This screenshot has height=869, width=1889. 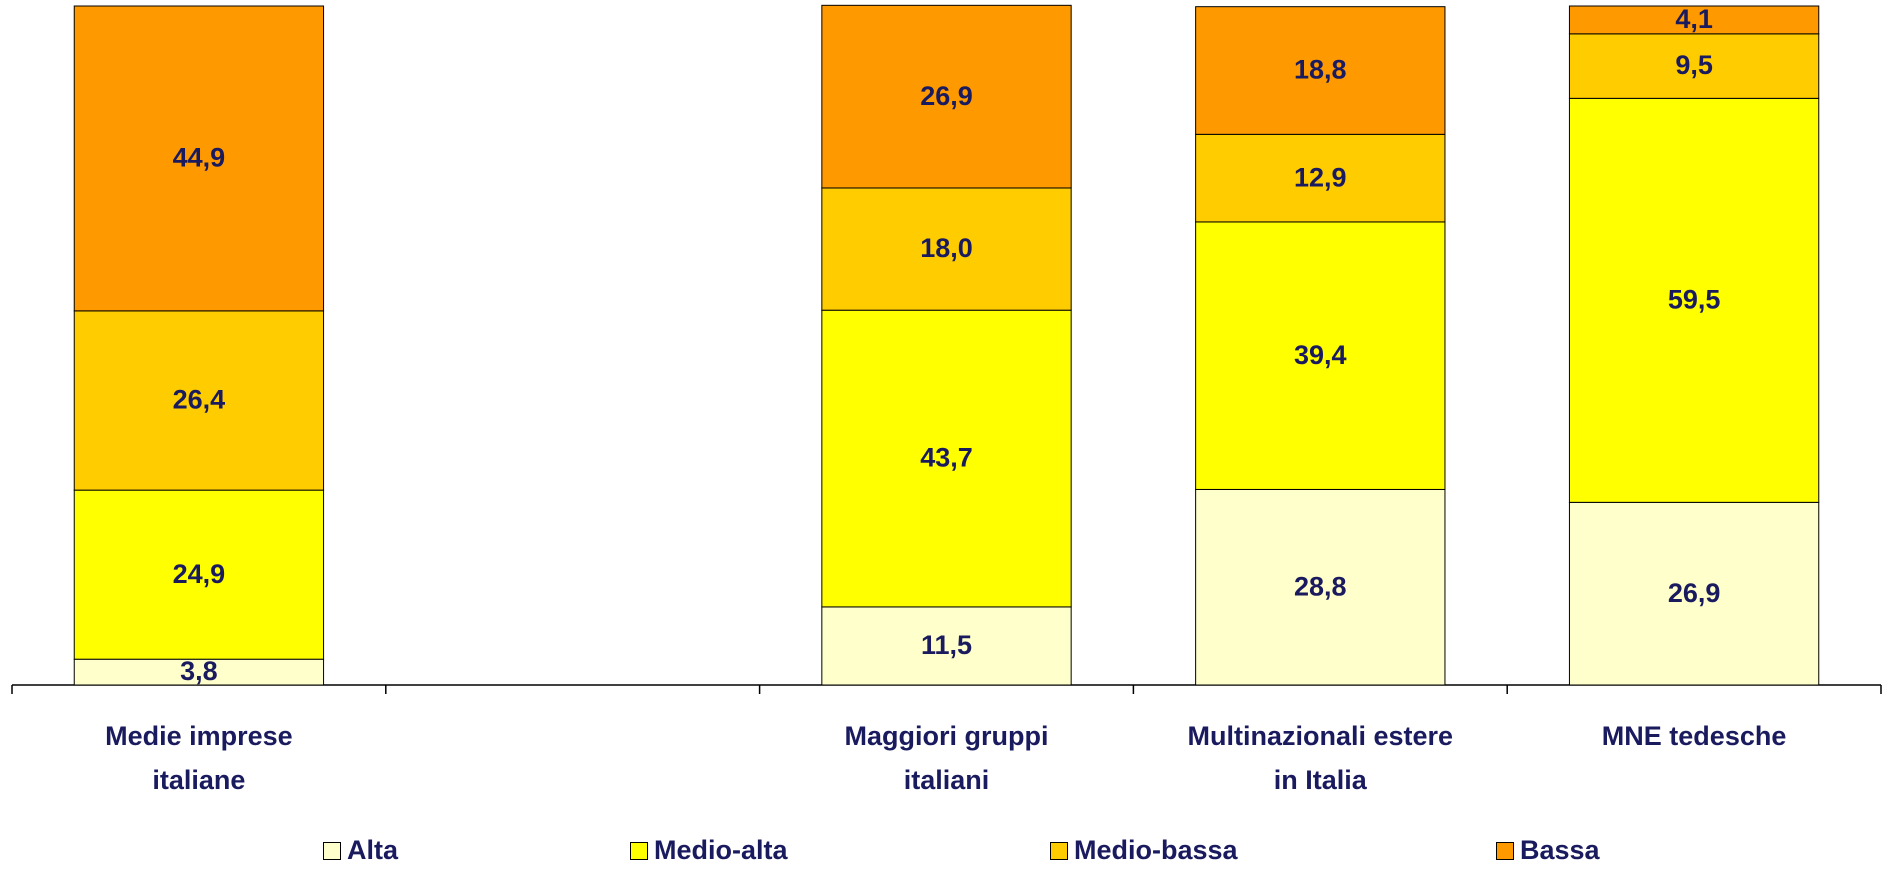 I want to click on legend-item: Bassa, so click(x=1548, y=850).